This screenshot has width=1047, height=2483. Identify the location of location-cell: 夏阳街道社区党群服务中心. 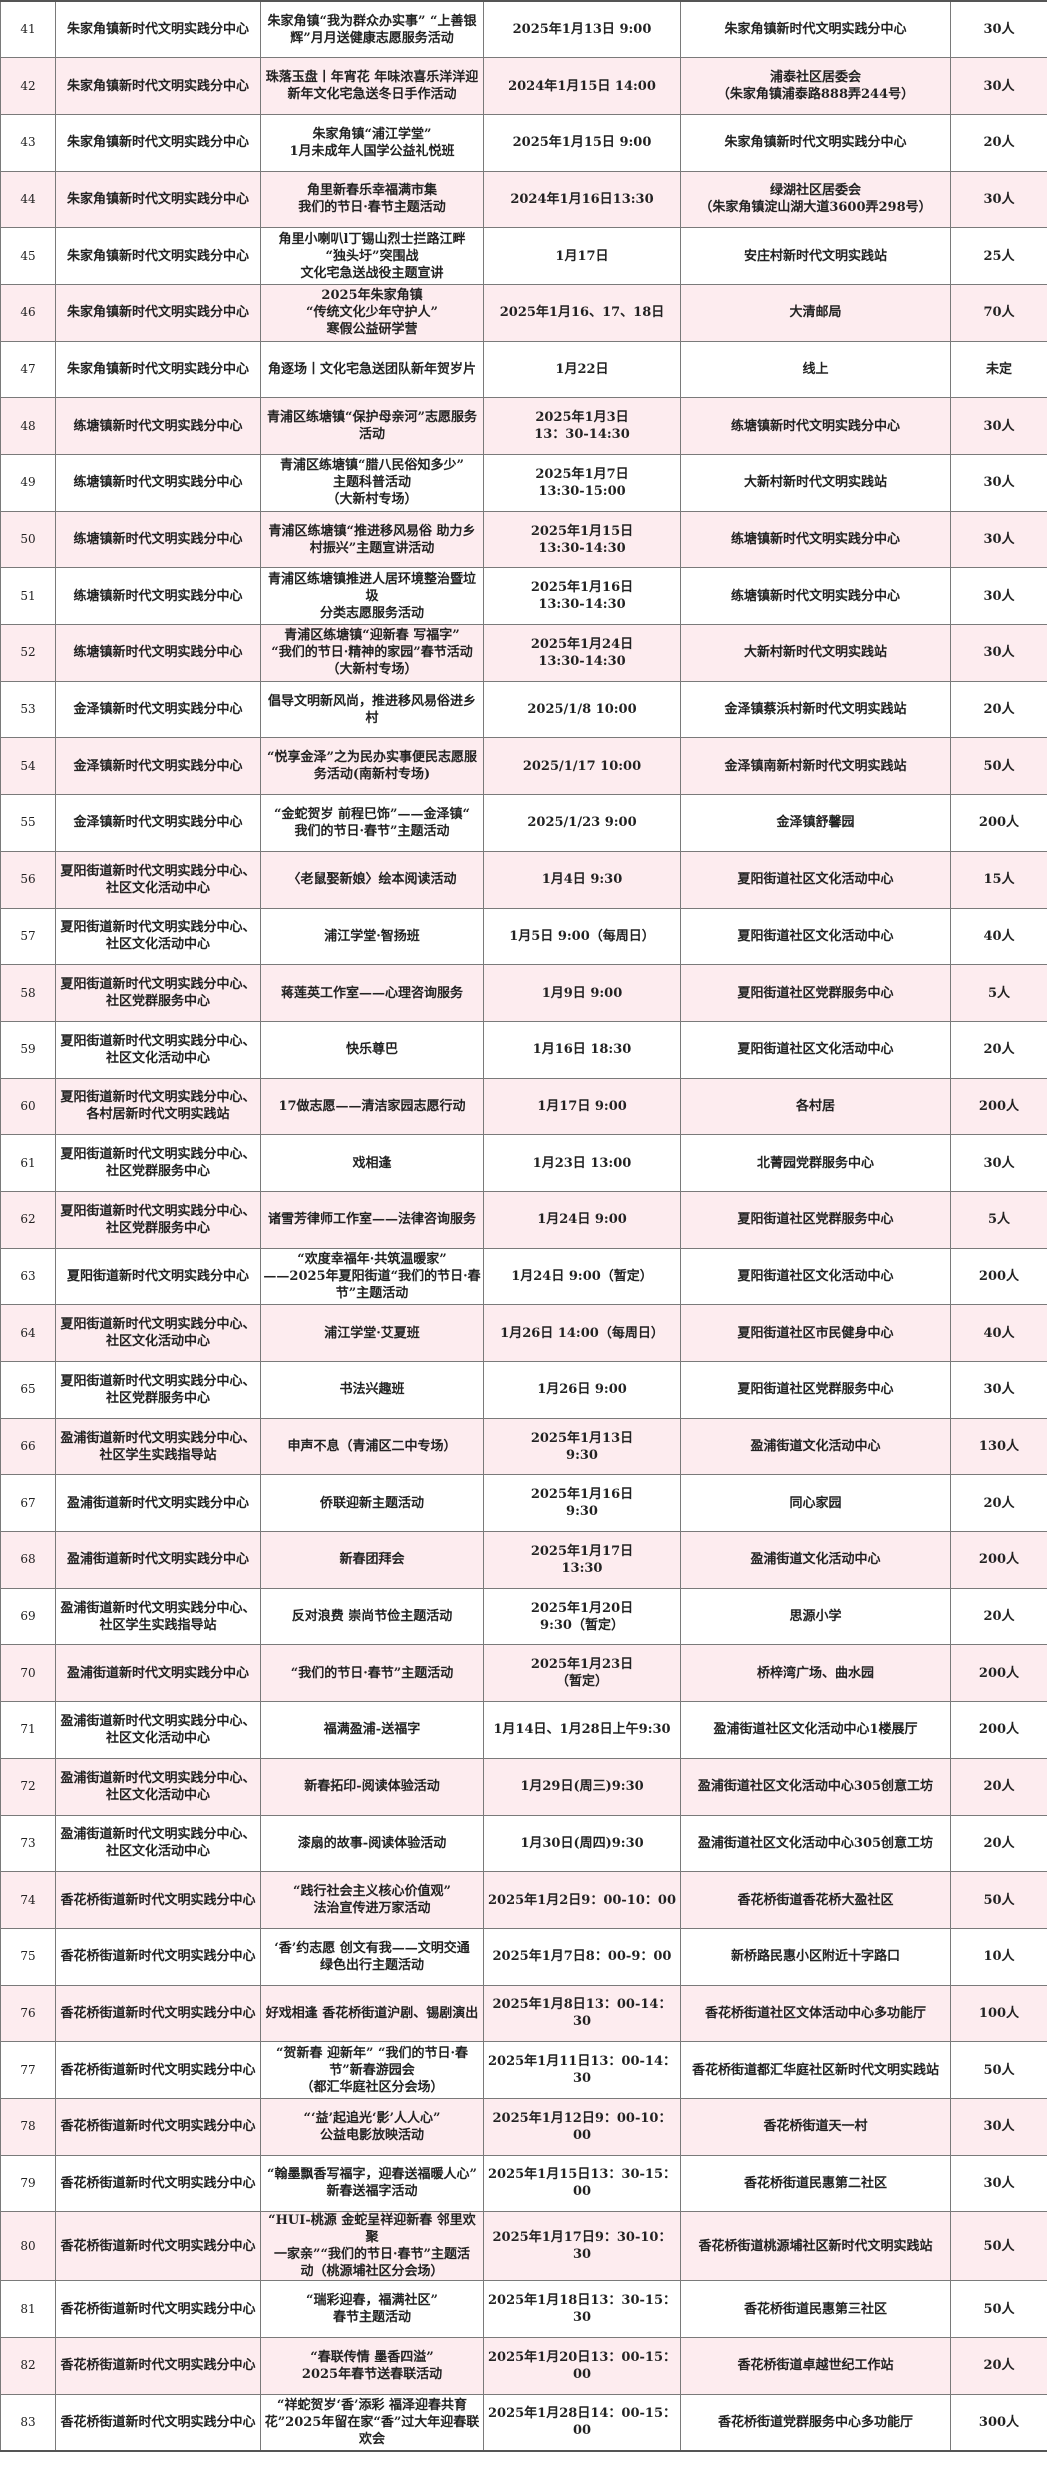
(815, 993).